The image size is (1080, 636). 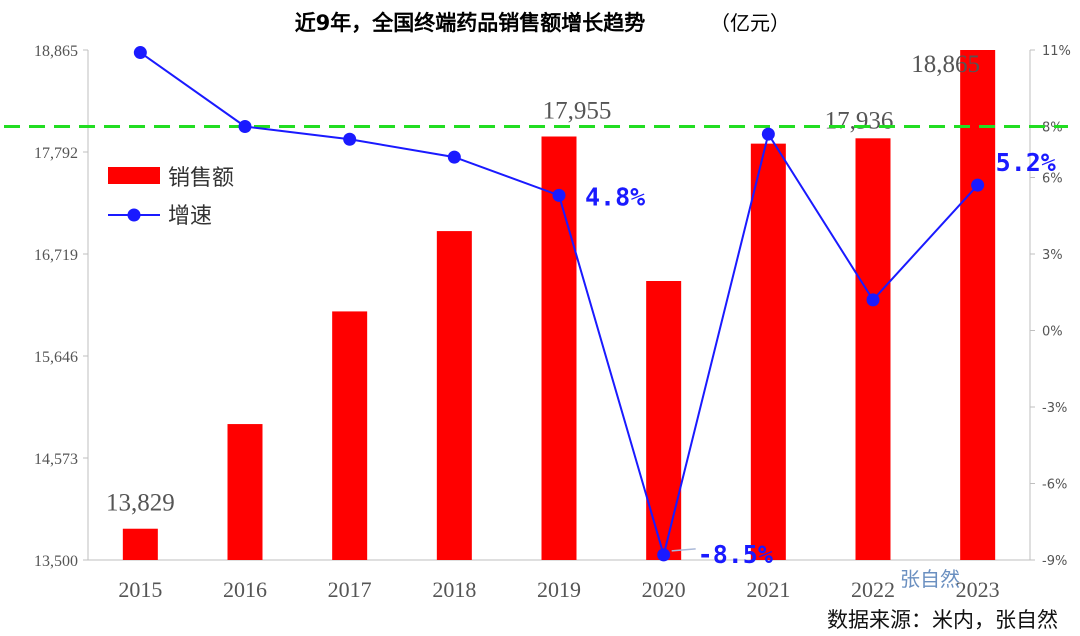 What do you see at coordinates (1052, 332) in the screenshot?
I see `right-tick-label: 0%` at bounding box center [1052, 332].